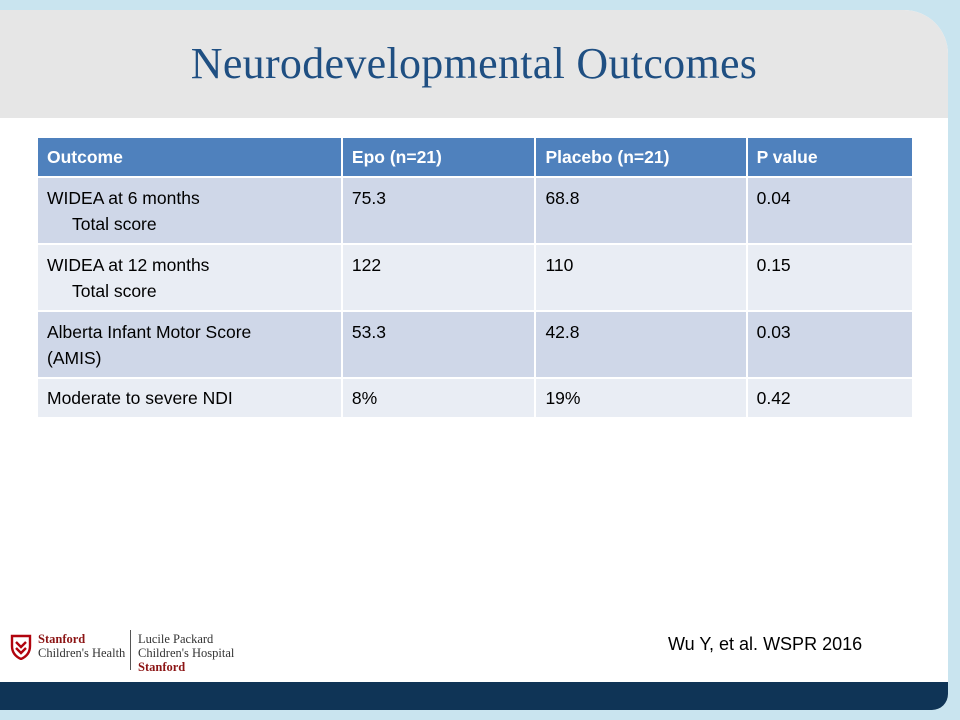 Image resolution: width=960 pixels, height=720 pixels. What do you see at coordinates (21, 647) in the screenshot?
I see `stanford-shield-icon` at bounding box center [21, 647].